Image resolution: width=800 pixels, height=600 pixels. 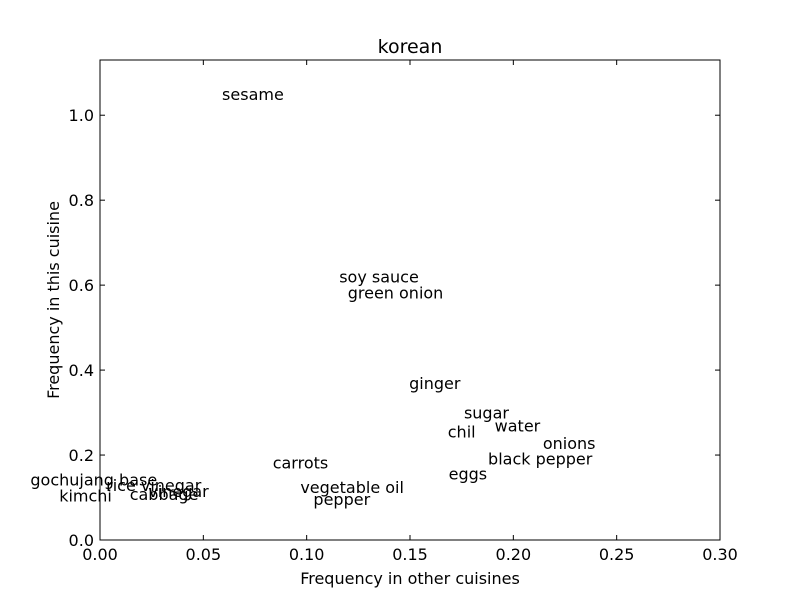 What do you see at coordinates (81, 285) in the screenshot?
I see `y-tick-label: 0.6` at bounding box center [81, 285].